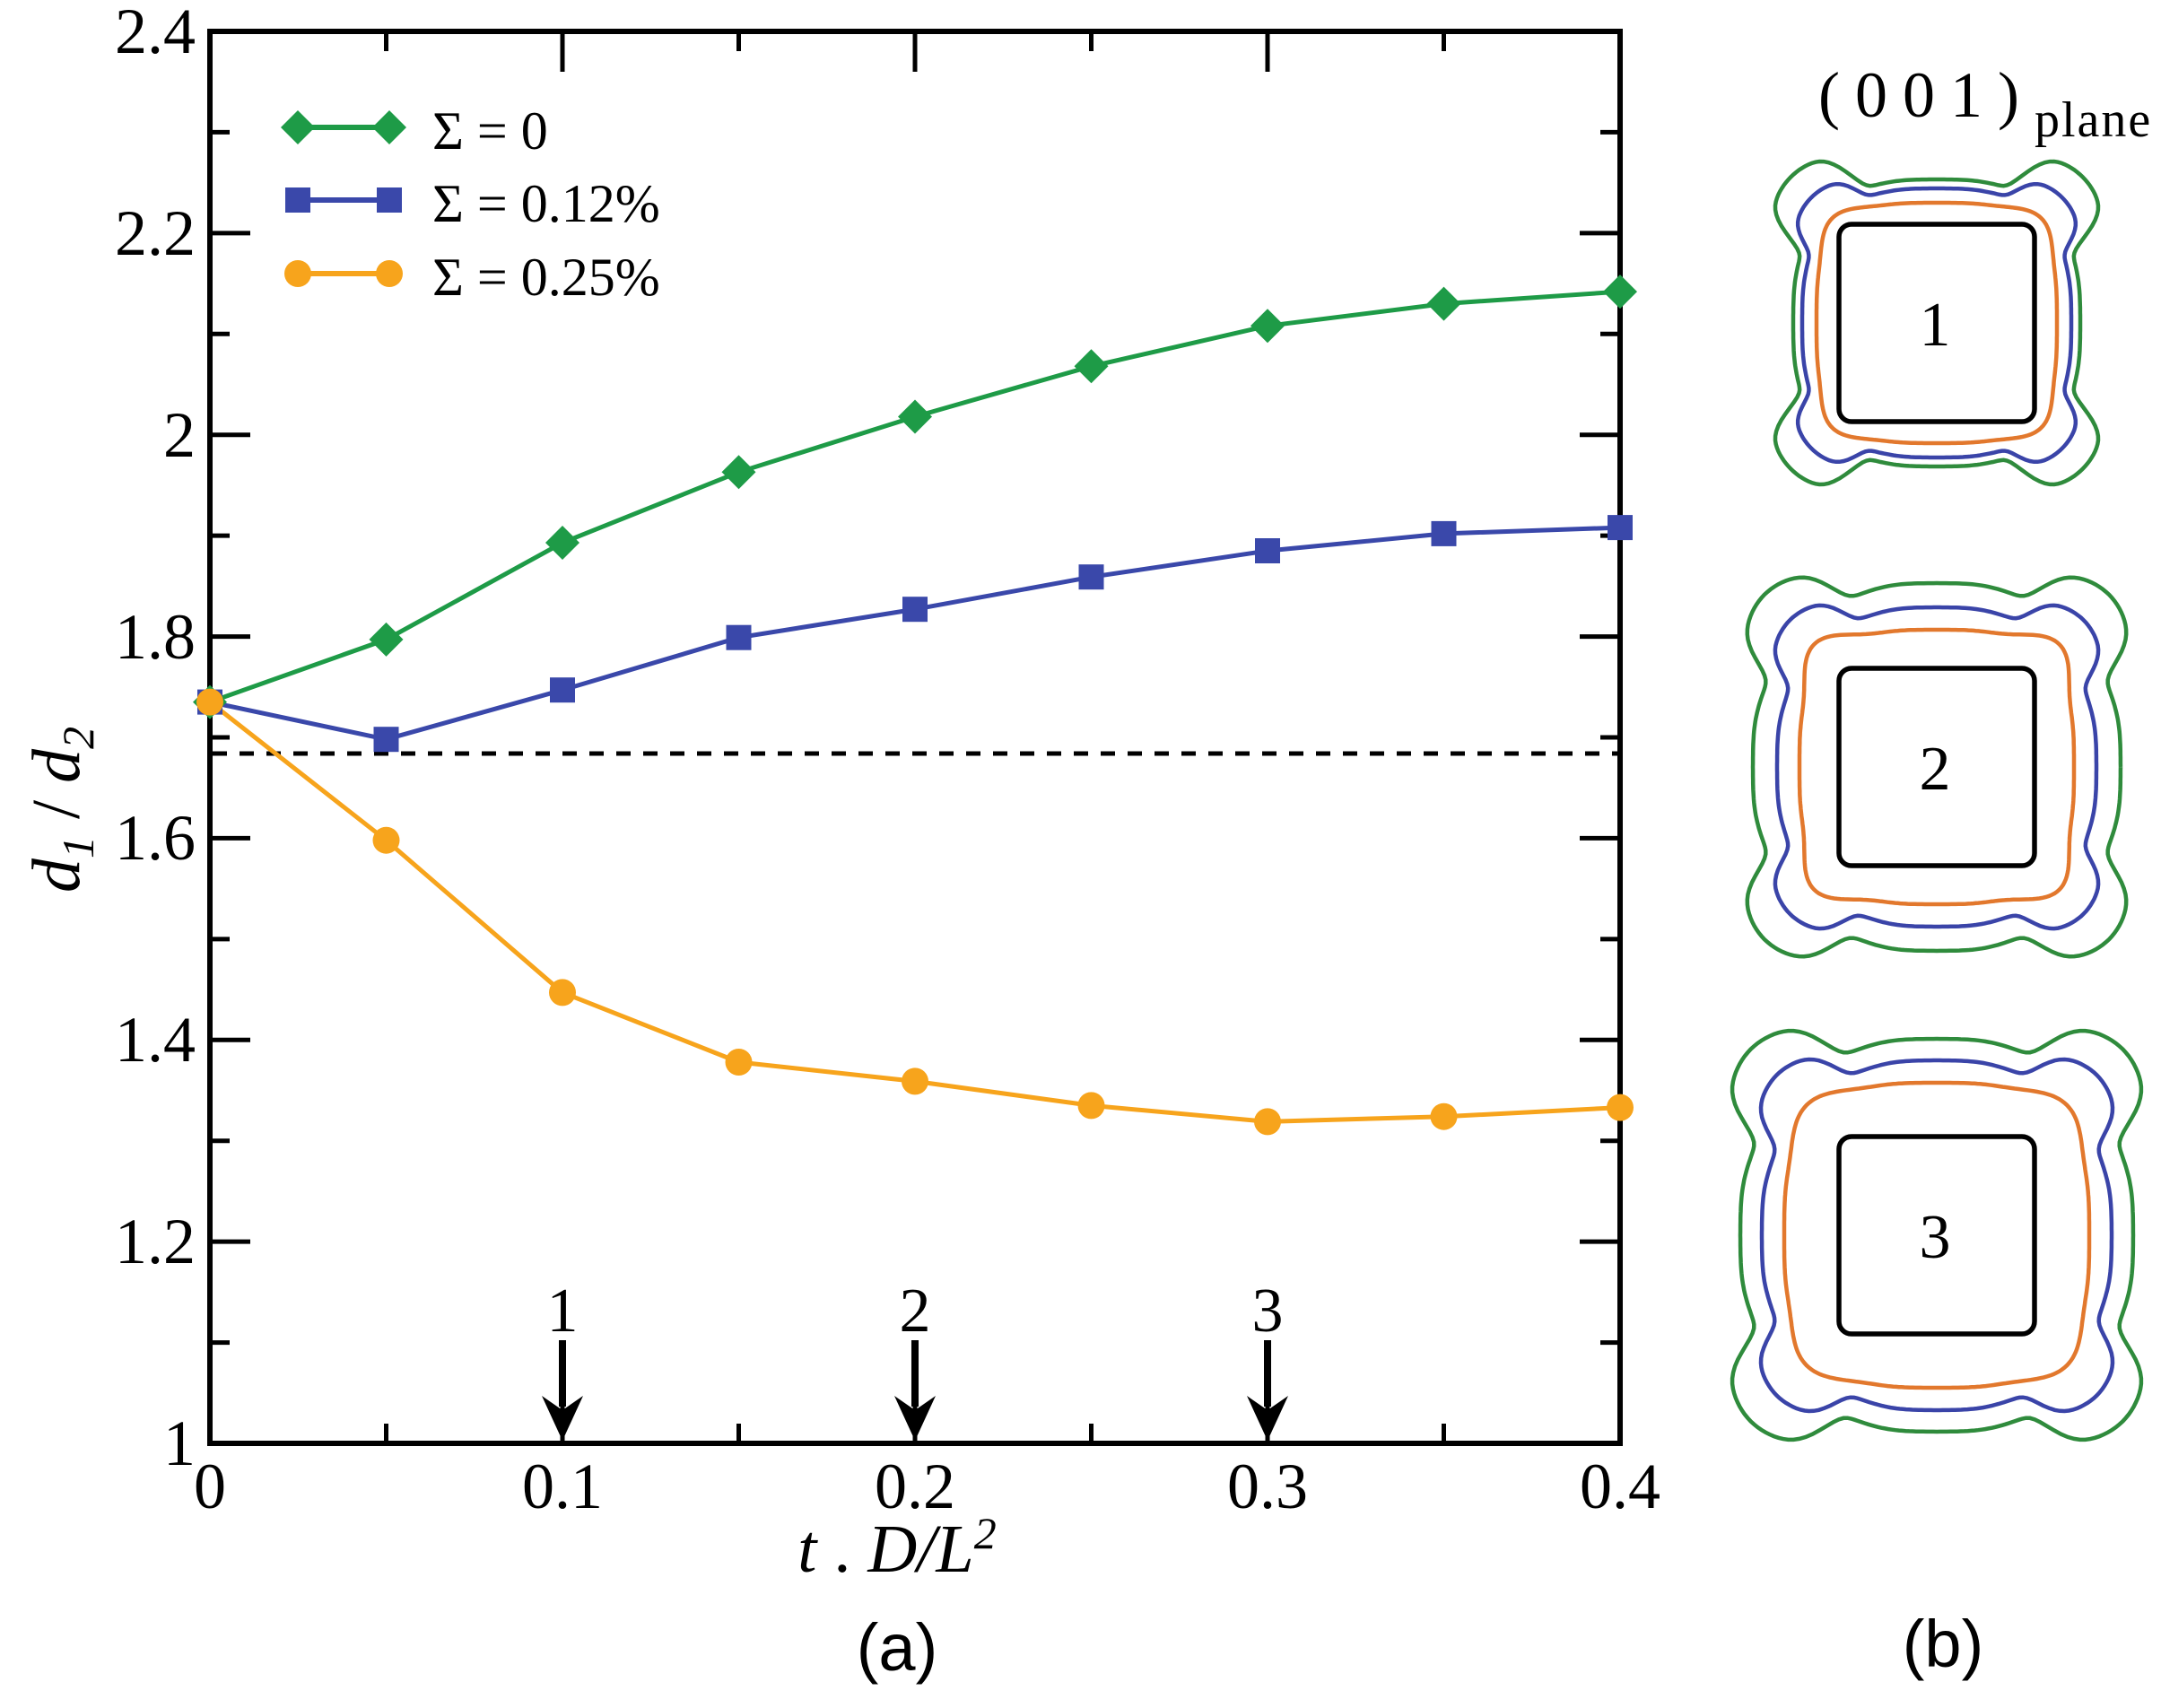 This screenshot has height=1708, width=2161. I want to click on svg-text: Σ = 0, so click(490, 131).